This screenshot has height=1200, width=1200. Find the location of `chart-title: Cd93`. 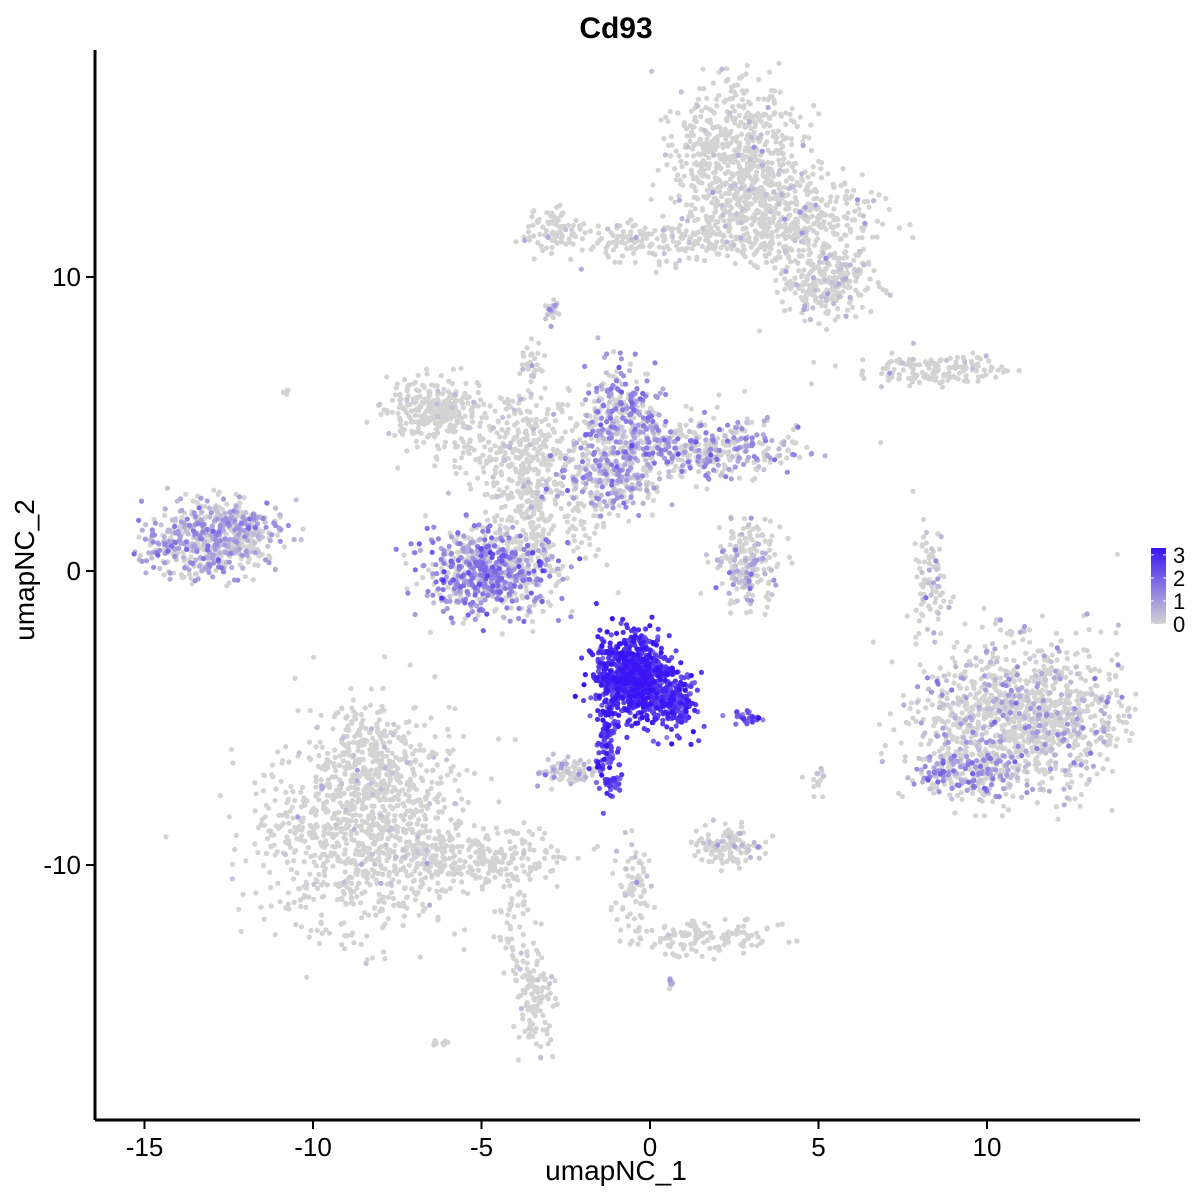

chart-title: Cd93 is located at coordinates (615, 28).